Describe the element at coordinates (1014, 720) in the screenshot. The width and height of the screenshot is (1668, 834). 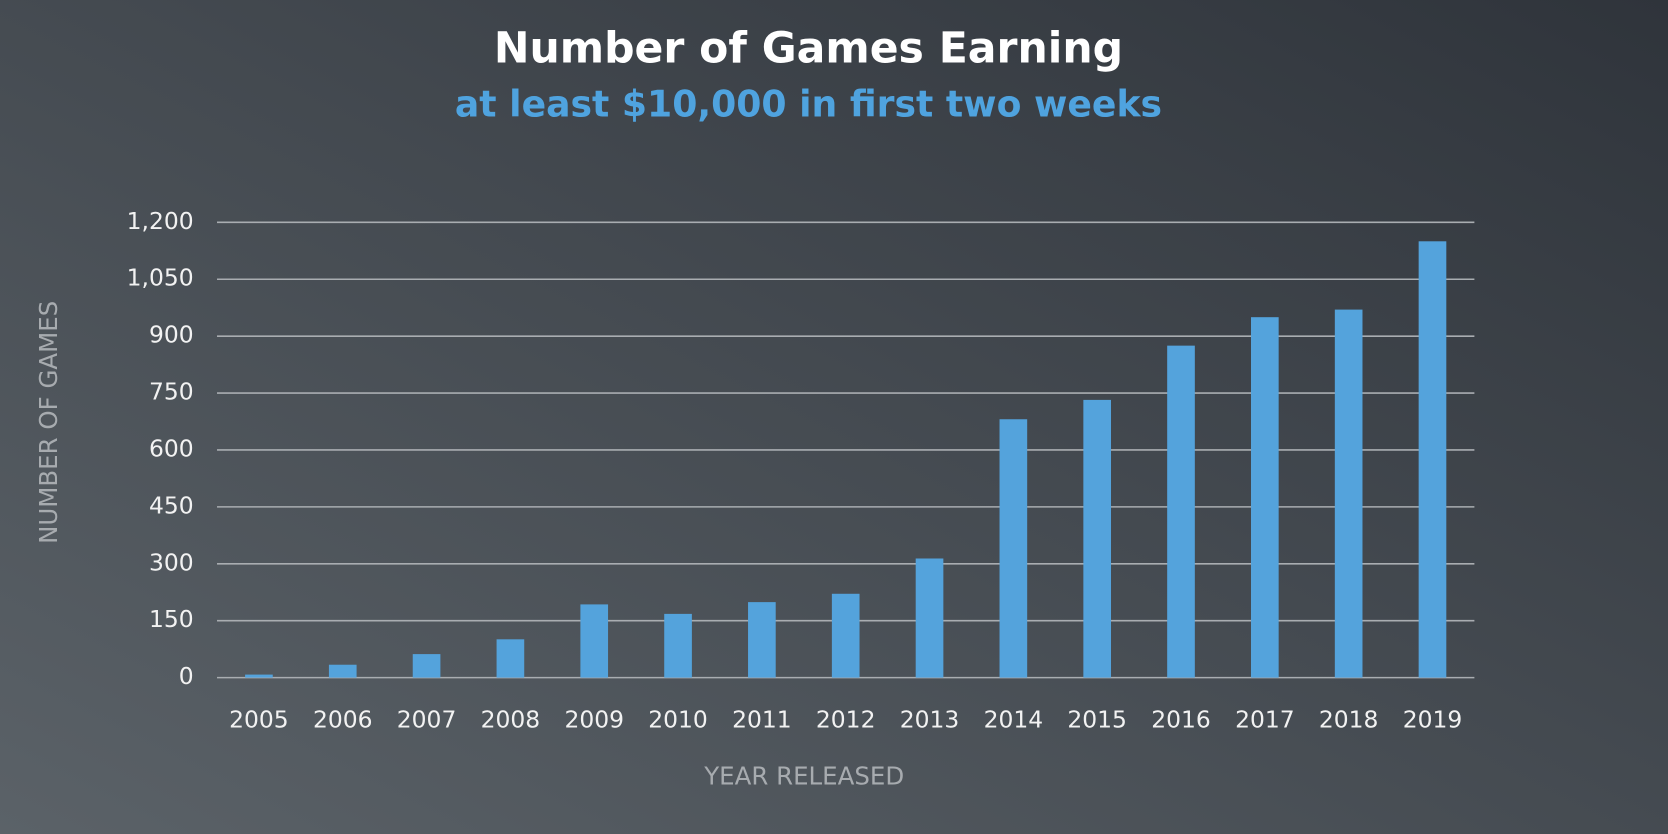
I see `x-tick-label: 2014` at that location.